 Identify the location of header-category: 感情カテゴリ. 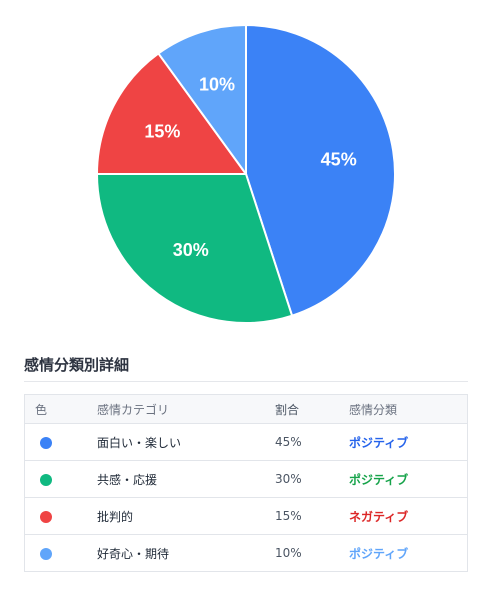
(186, 409).